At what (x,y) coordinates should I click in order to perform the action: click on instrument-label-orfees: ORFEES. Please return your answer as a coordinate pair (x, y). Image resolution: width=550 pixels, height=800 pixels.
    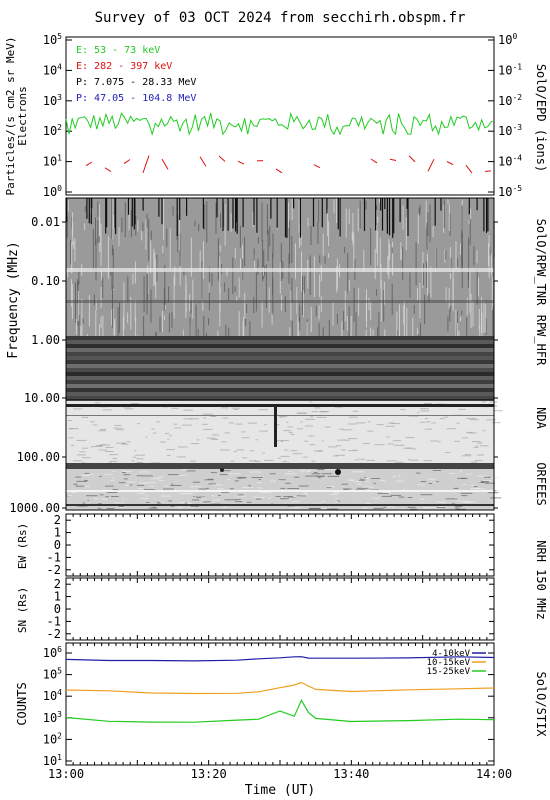
    Looking at the image, I should click on (541, 483).